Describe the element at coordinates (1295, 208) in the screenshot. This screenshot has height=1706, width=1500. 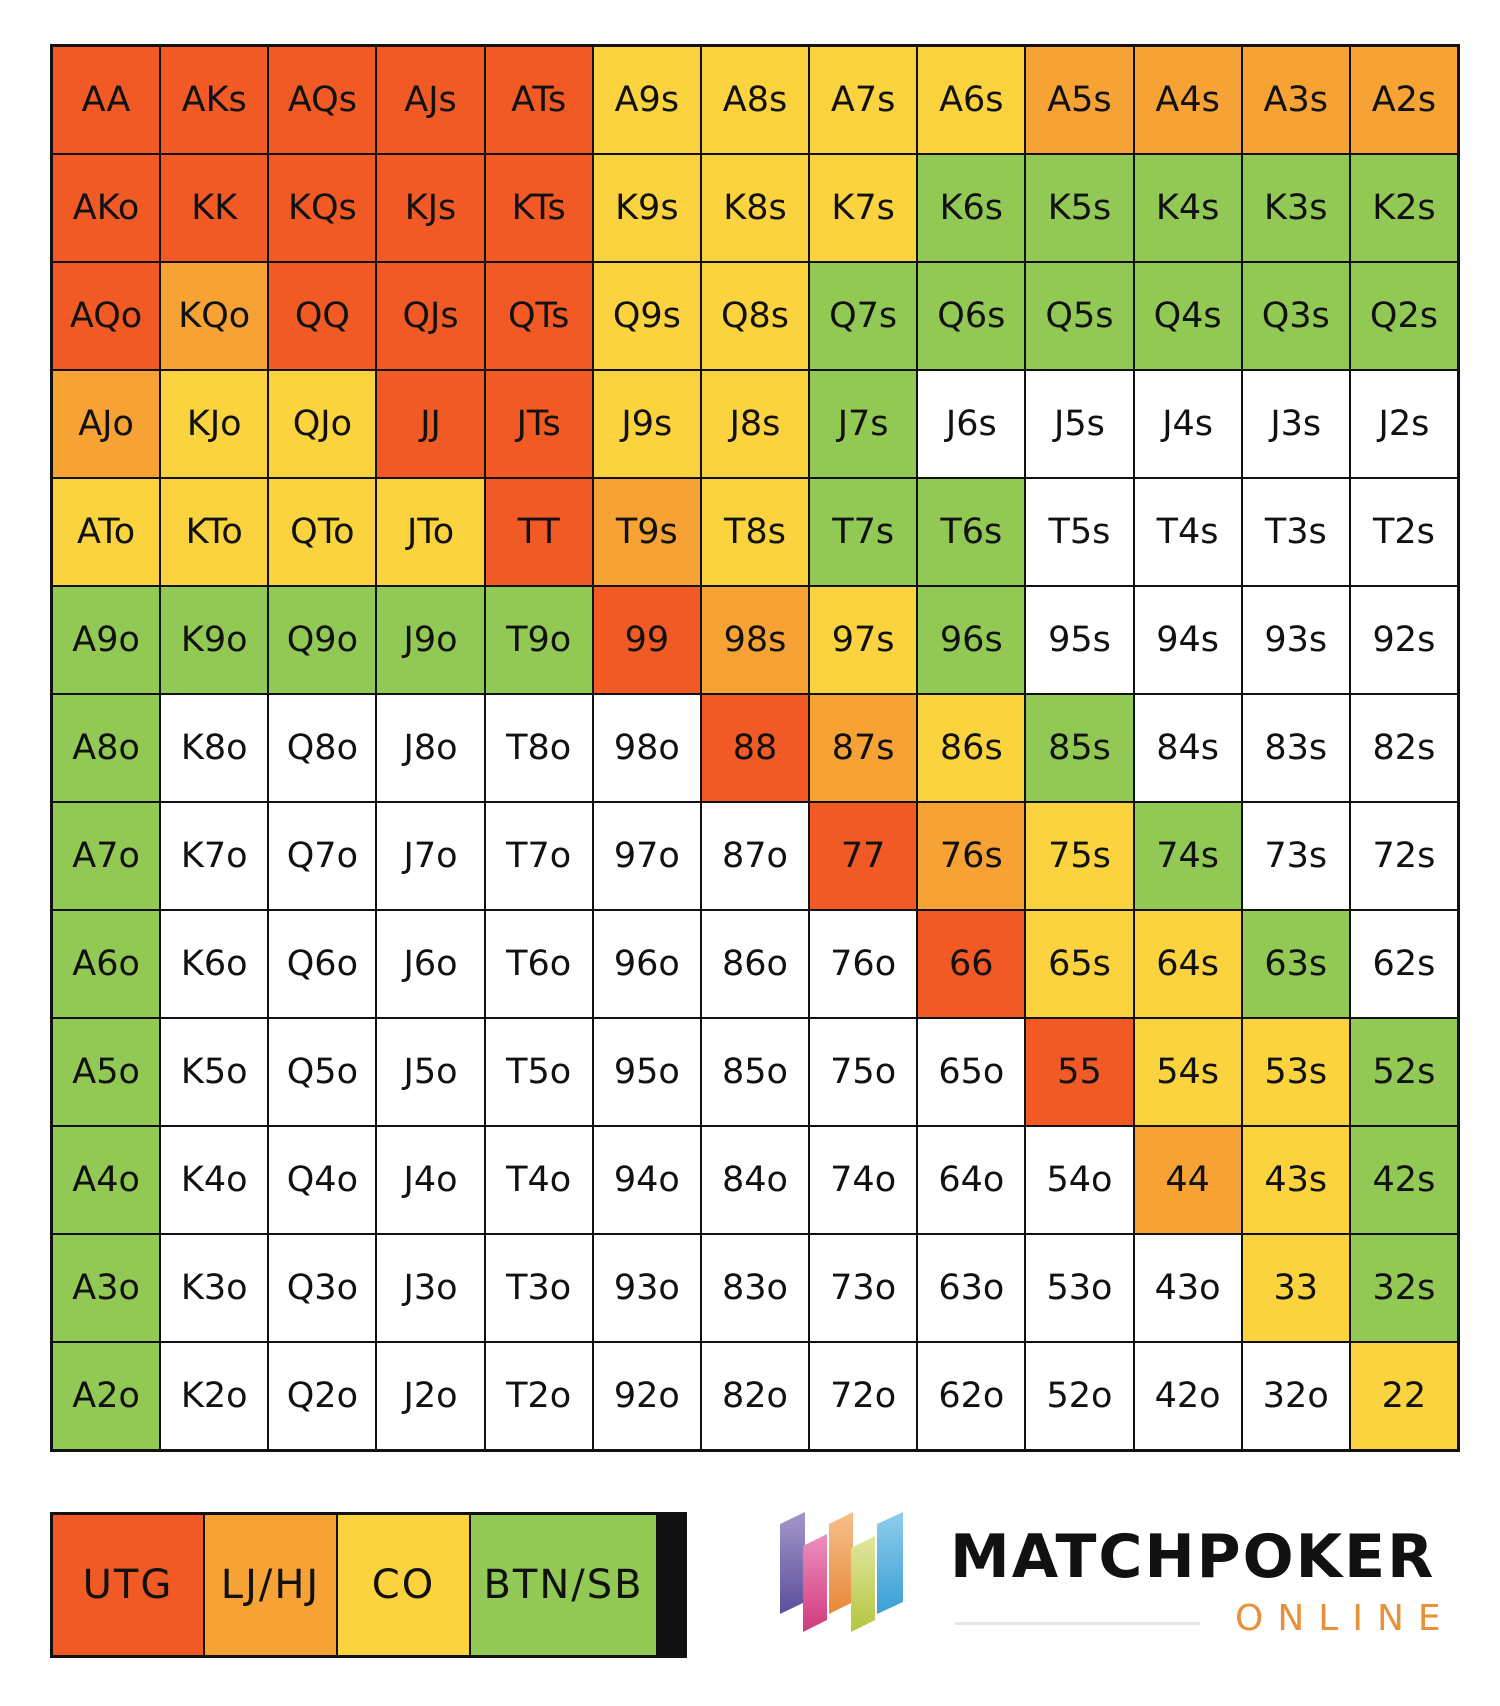
I see `hand-cell: K3s` at that location.